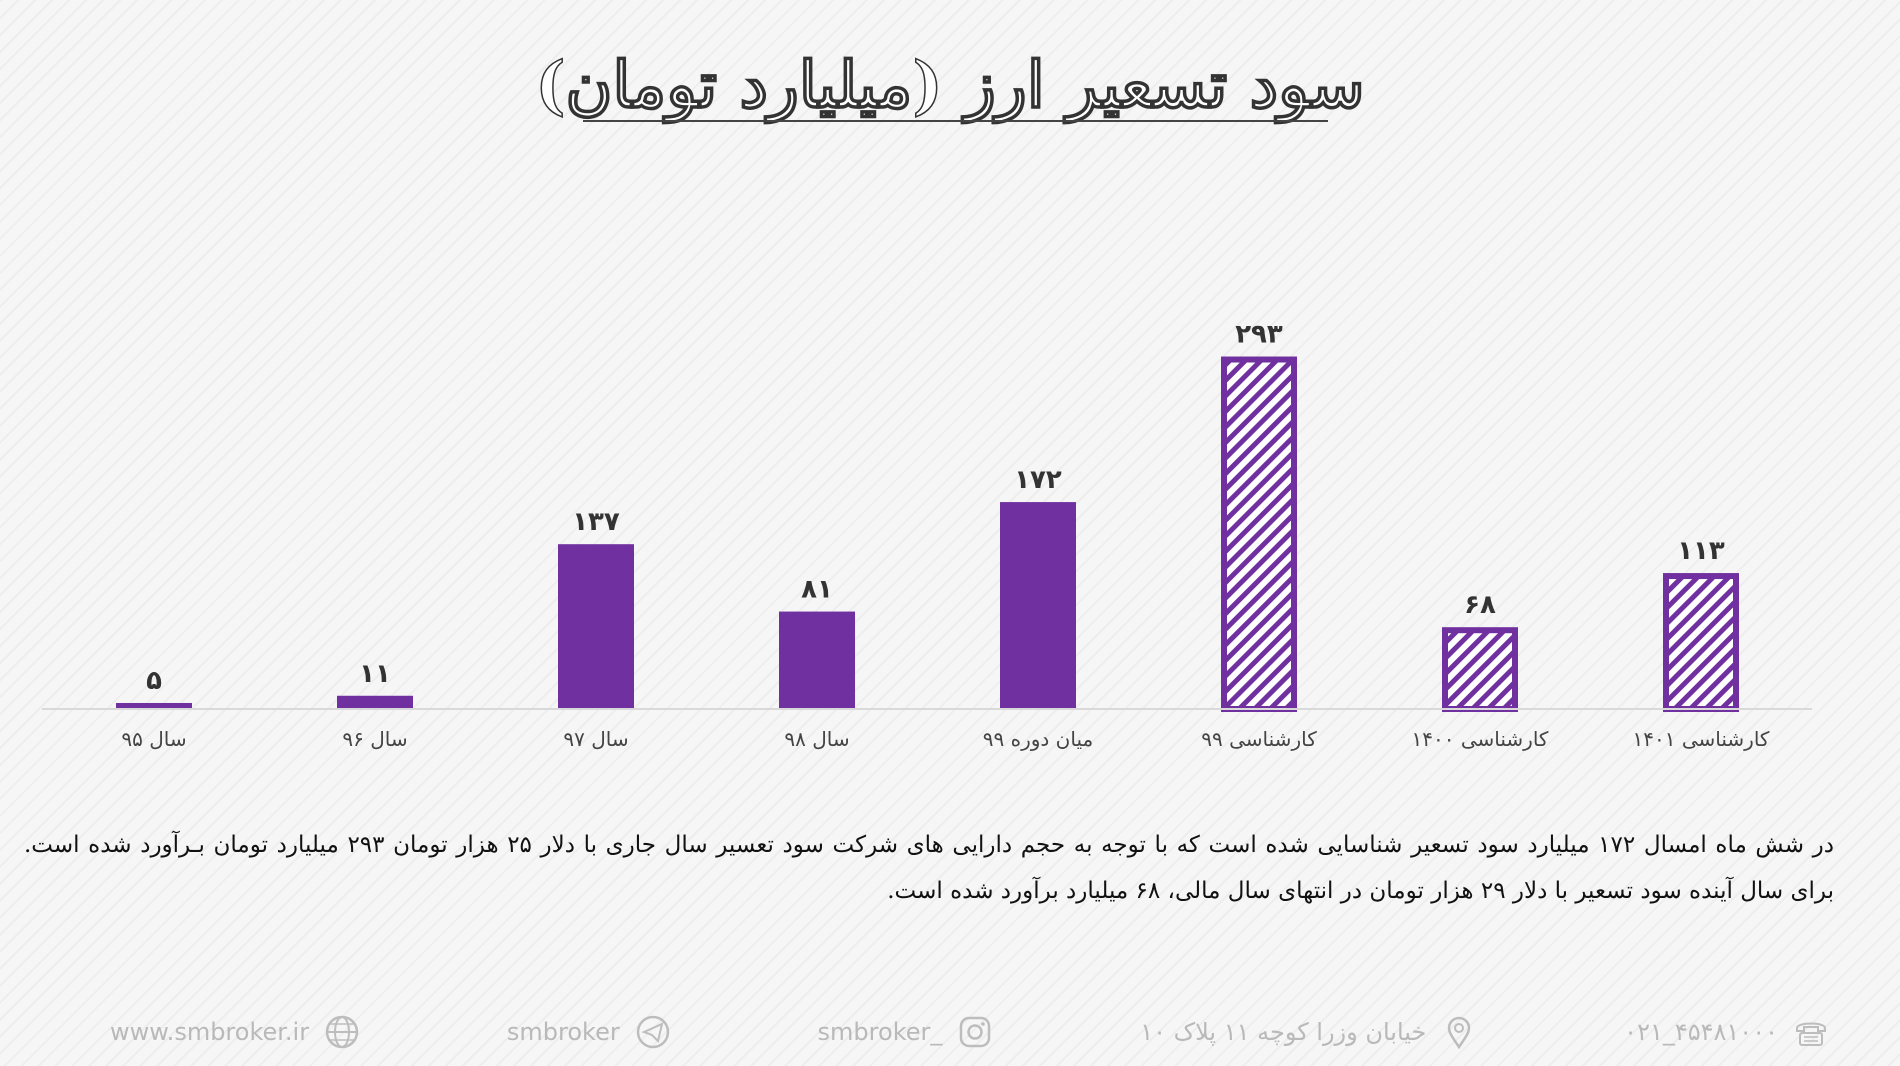  Describe the element at coordinates (955, 121) in the screenshot. I see `title-underline` at that location.